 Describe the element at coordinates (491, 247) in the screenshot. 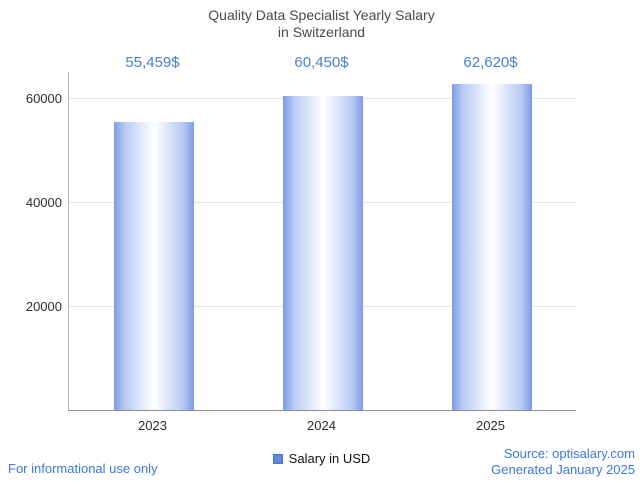

I see `bar-2025` at that location.